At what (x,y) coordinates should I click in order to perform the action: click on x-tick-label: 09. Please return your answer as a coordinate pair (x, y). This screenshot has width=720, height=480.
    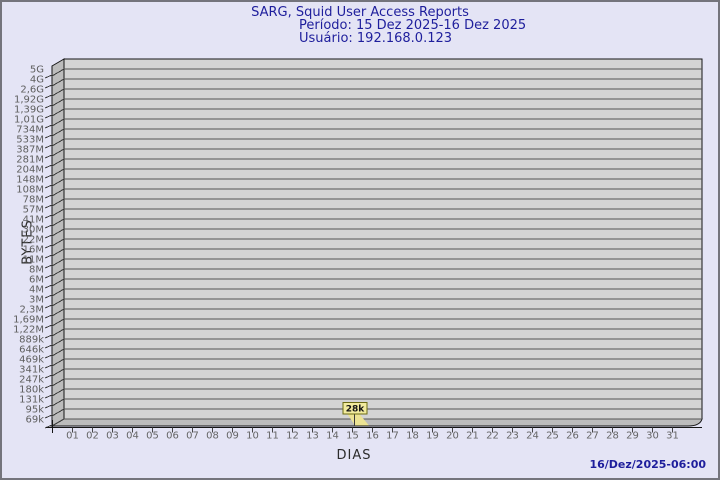
    Looking at the image, I should click on (232, 436).